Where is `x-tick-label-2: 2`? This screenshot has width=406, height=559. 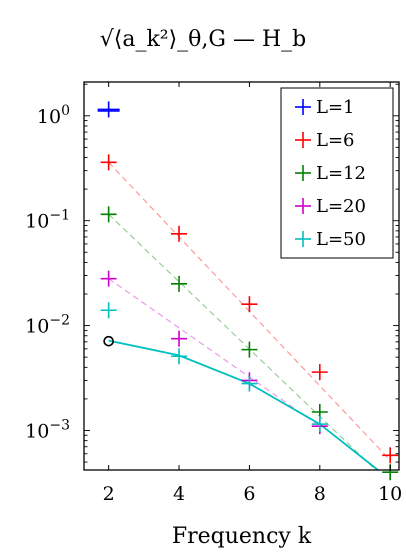 x-tick-label-2: 2 is located at coordinates (109, 494).